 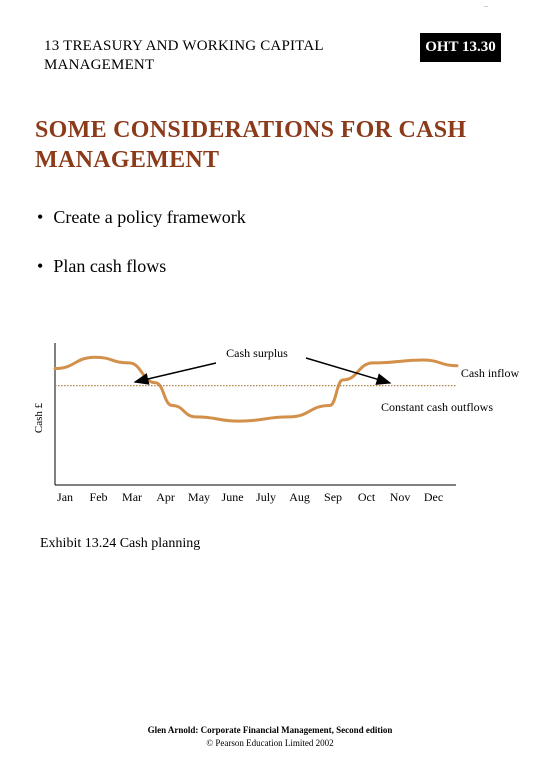 I want to click on exhibit-caption: Exhibit 13.24 Cash planning, so click(x=120, y=543).